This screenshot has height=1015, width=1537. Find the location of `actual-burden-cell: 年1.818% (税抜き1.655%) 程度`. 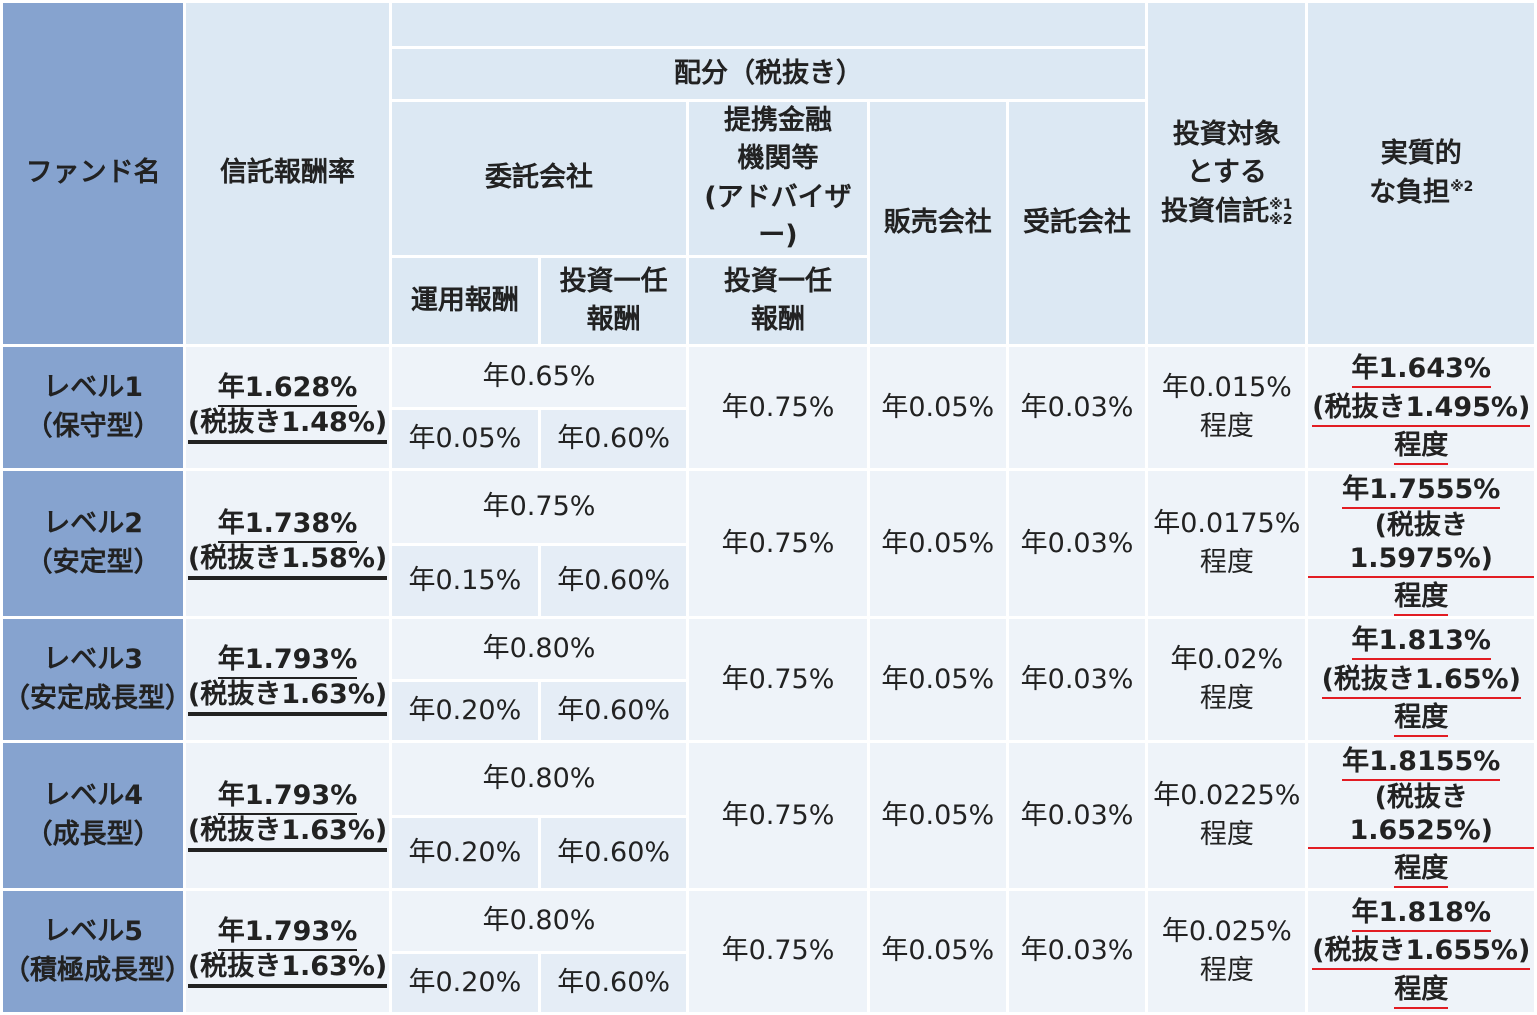

actual-burden-cell: 年1.818% (税抜き1.655%) 程度 is located at coordinates (1421, 952).